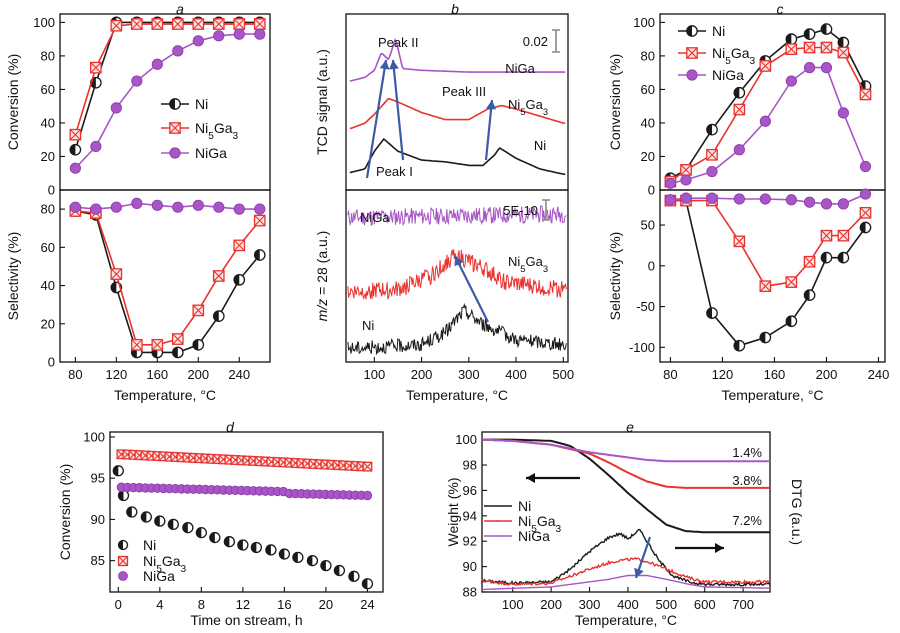  I want to click on panel-a-top-ytick-label: 80, so click(48, 55).